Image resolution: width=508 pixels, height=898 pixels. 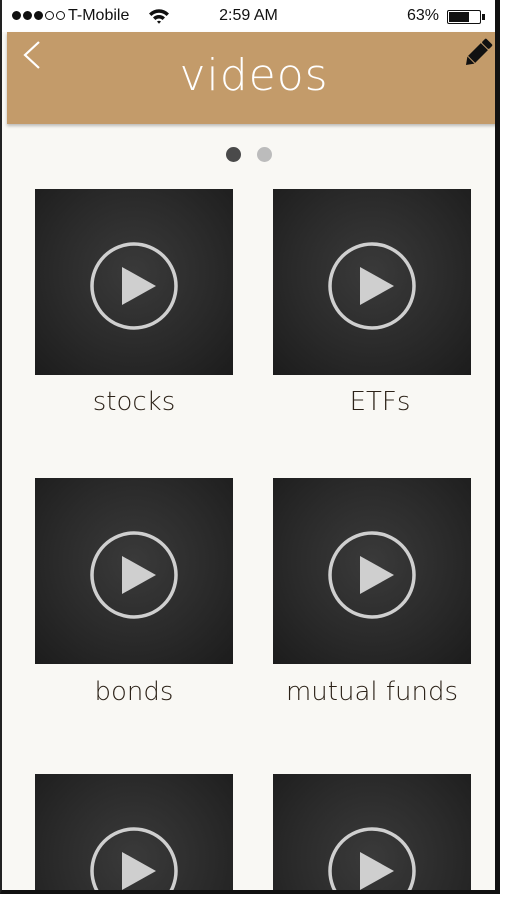 I want to click on video-label: stocks, so click(x=134, y=402).